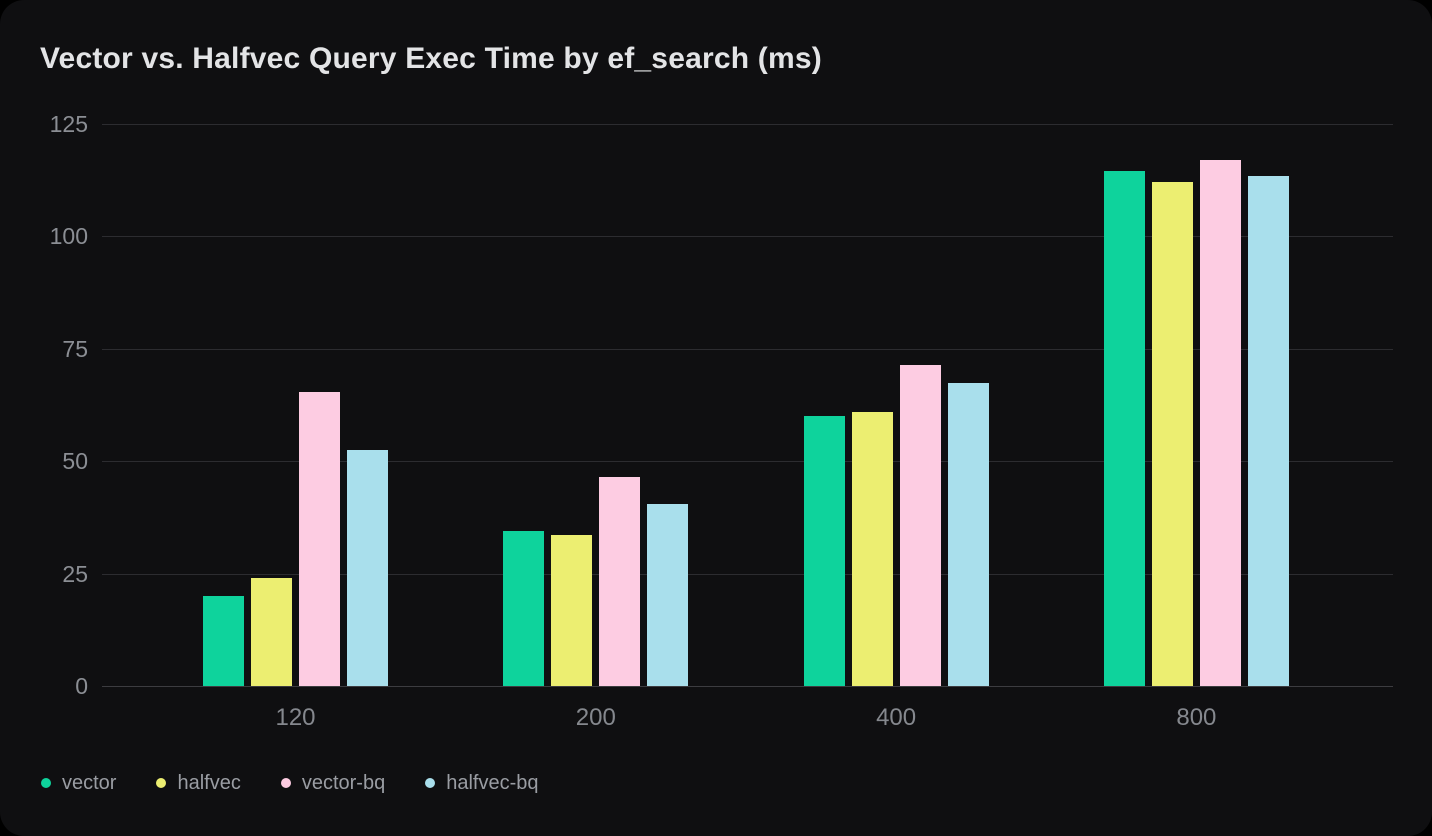 This screenshot has width=1432, height=836. I want to click on legend-item-vector-bq: vector-bq, so click(333, 783).